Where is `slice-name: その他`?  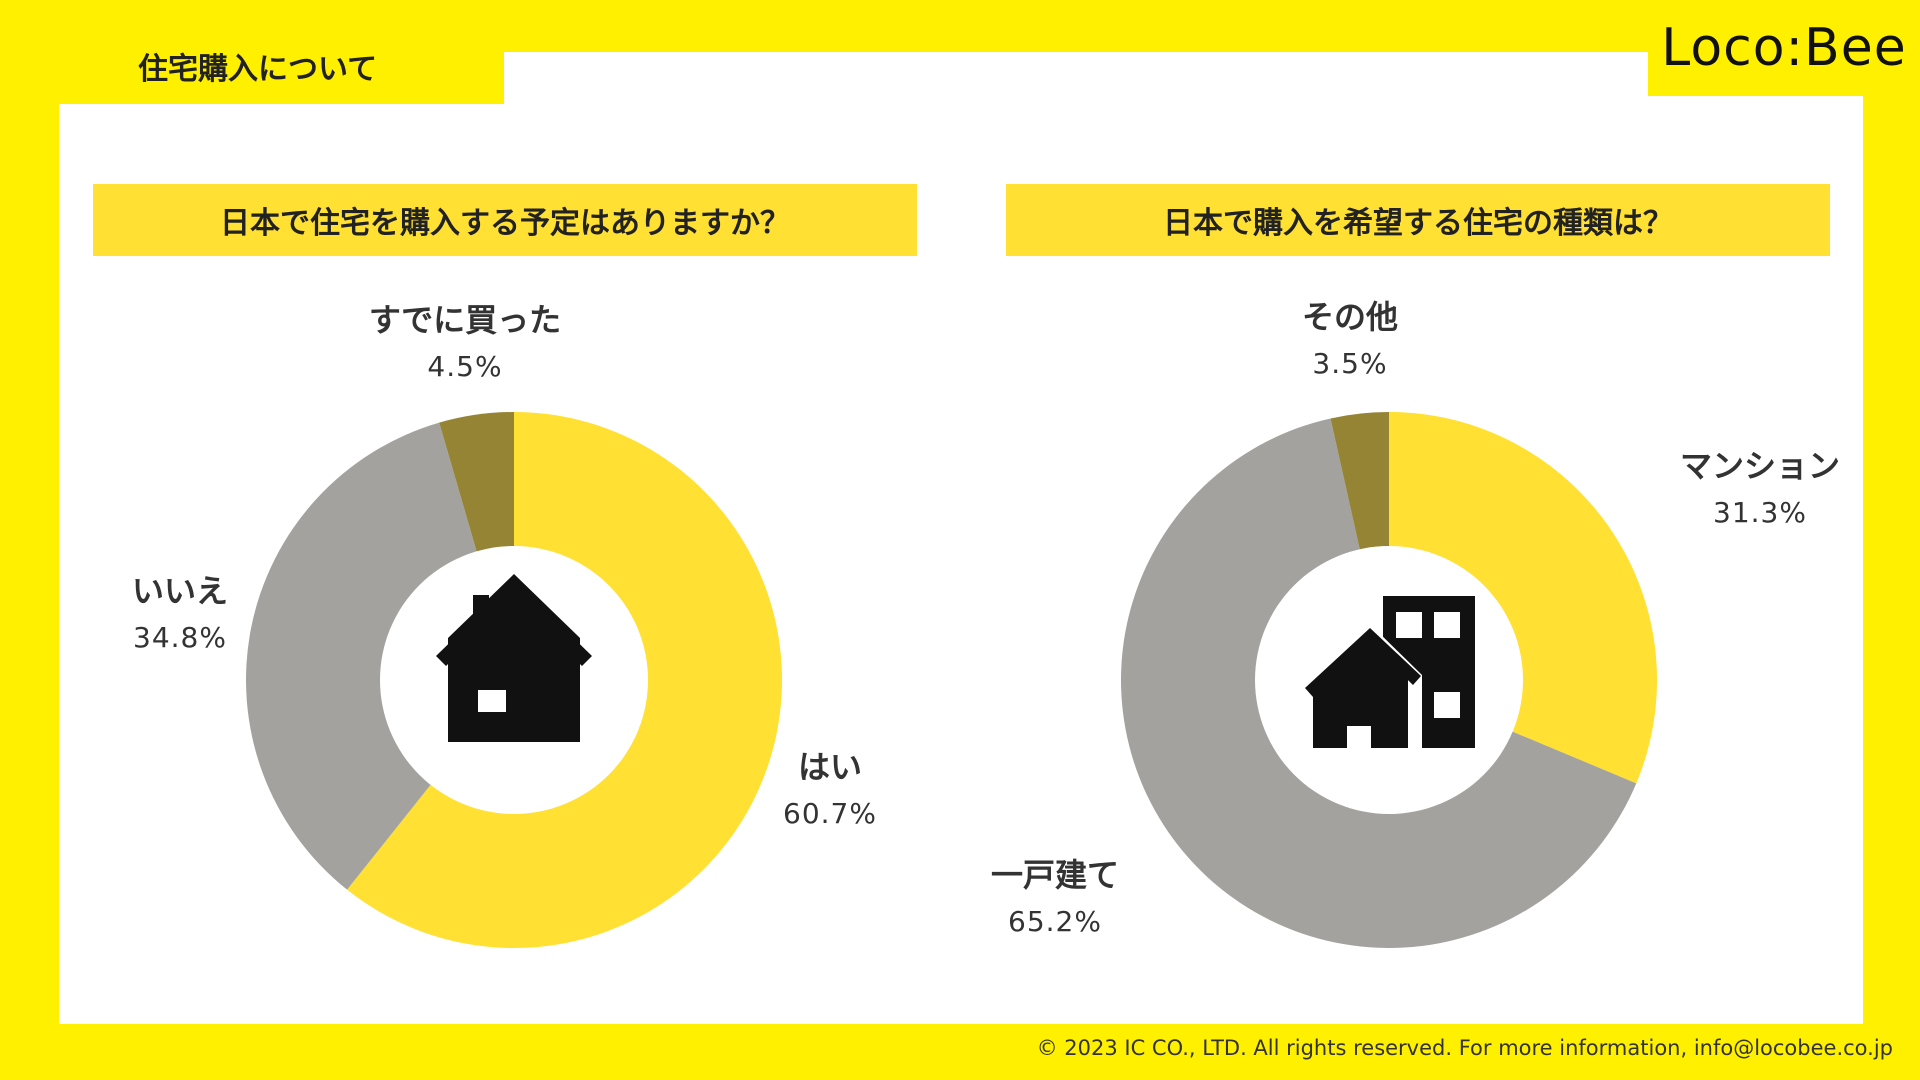
slice-name: その他 is located at coordinates (1349, 317).